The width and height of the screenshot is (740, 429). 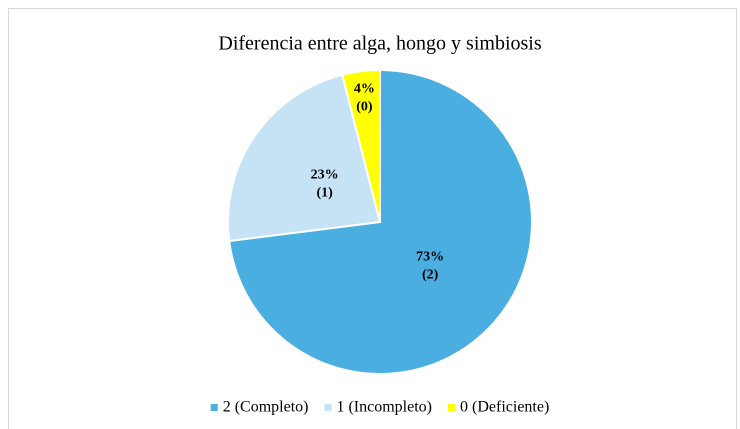 What do you see at coordinates (364, 107) in the screenshot?
I see `data-label-code: (0)` at bounding box center [364, 107].